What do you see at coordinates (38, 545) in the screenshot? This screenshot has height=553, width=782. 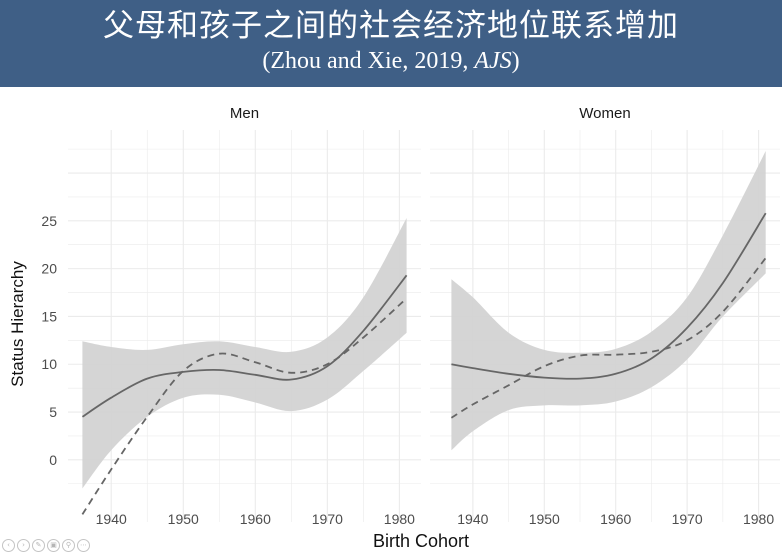 I see `pen-icon: ✎` at bounding box center [38, 545].